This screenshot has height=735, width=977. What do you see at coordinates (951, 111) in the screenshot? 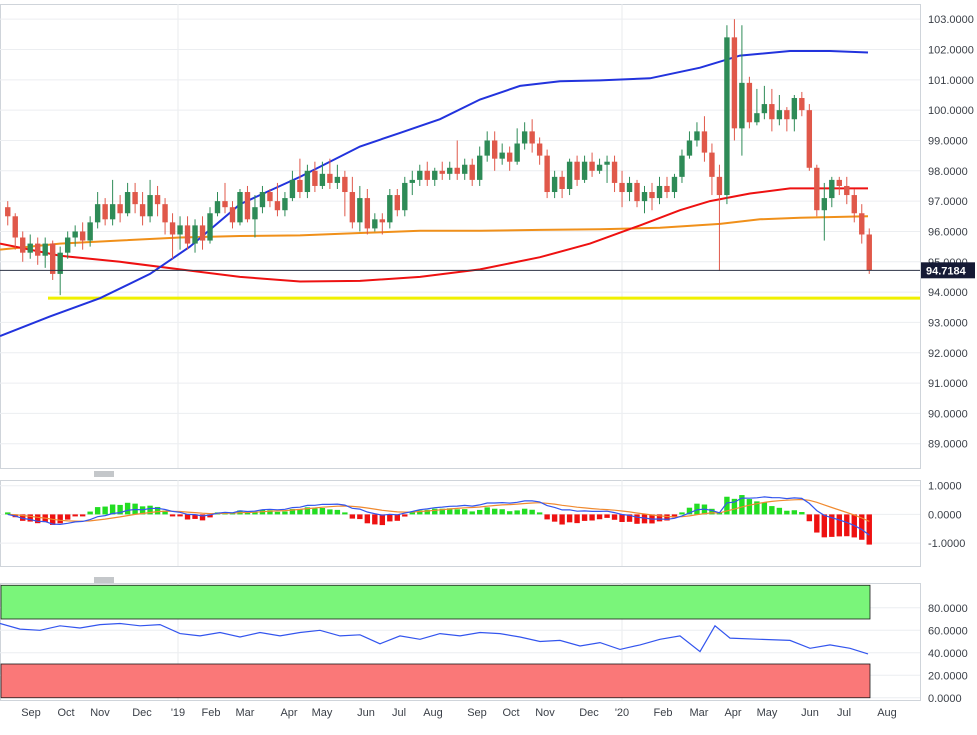
I see `y-tick-label: 100.0000` at bounding box center [951, 111].